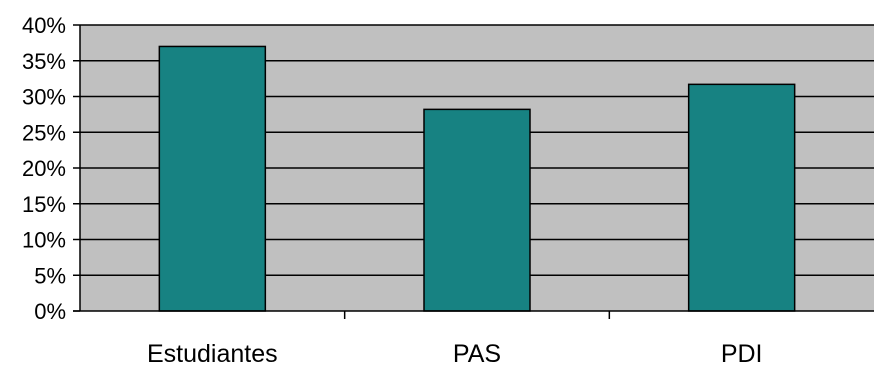 This screenshot has width=874, height=365. Describe the element at coordinates (50, 275) in the screenshot. I see `y-tick-label: 5%` at that location.